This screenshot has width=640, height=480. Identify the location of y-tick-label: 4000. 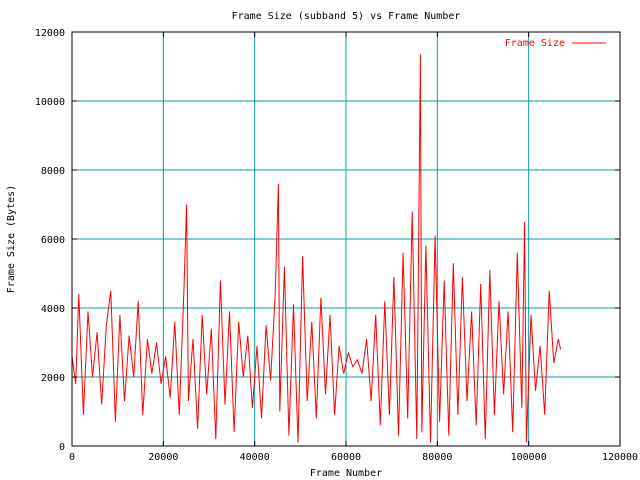
(53, 309).